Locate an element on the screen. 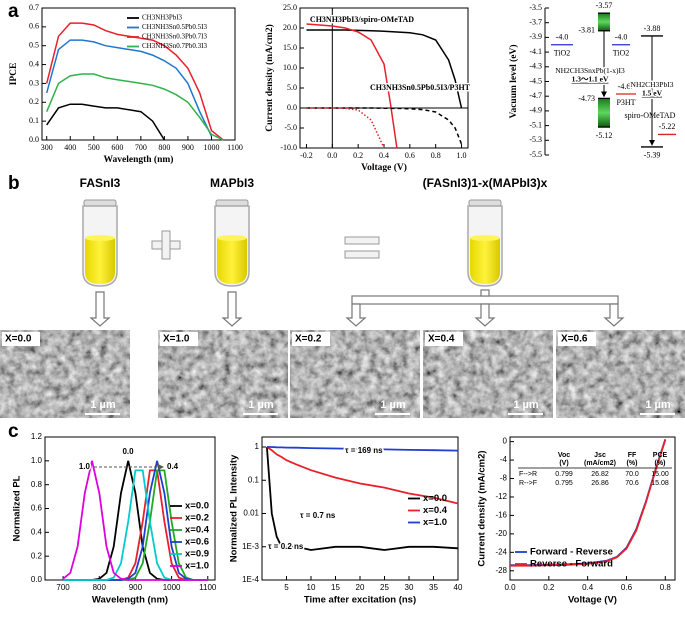 This screenshot has height=621, width=685. level-value: -4.67 is located at coordinates (626, 86).